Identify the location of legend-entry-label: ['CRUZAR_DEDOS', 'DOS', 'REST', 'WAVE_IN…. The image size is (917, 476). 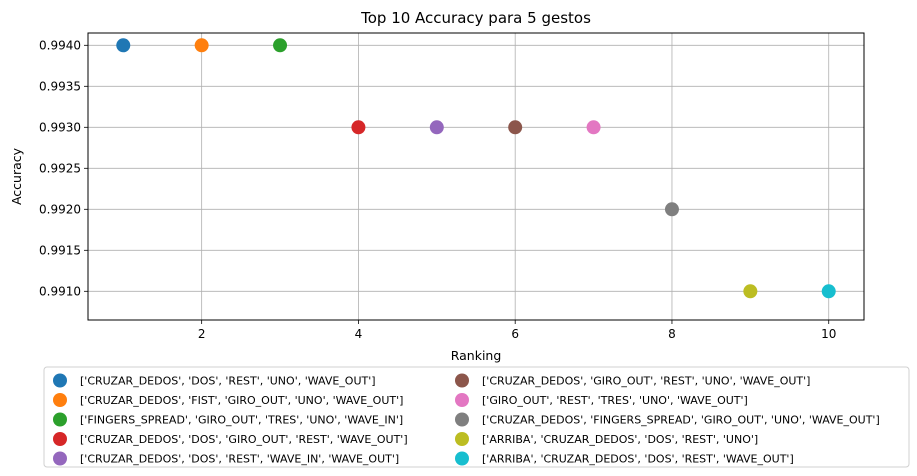
(239, 459).